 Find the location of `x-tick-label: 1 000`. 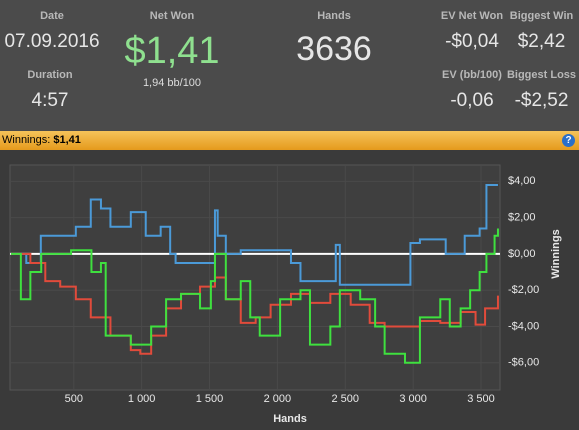

x-tick-label: 1 000 is located at coordinates (142, 399).